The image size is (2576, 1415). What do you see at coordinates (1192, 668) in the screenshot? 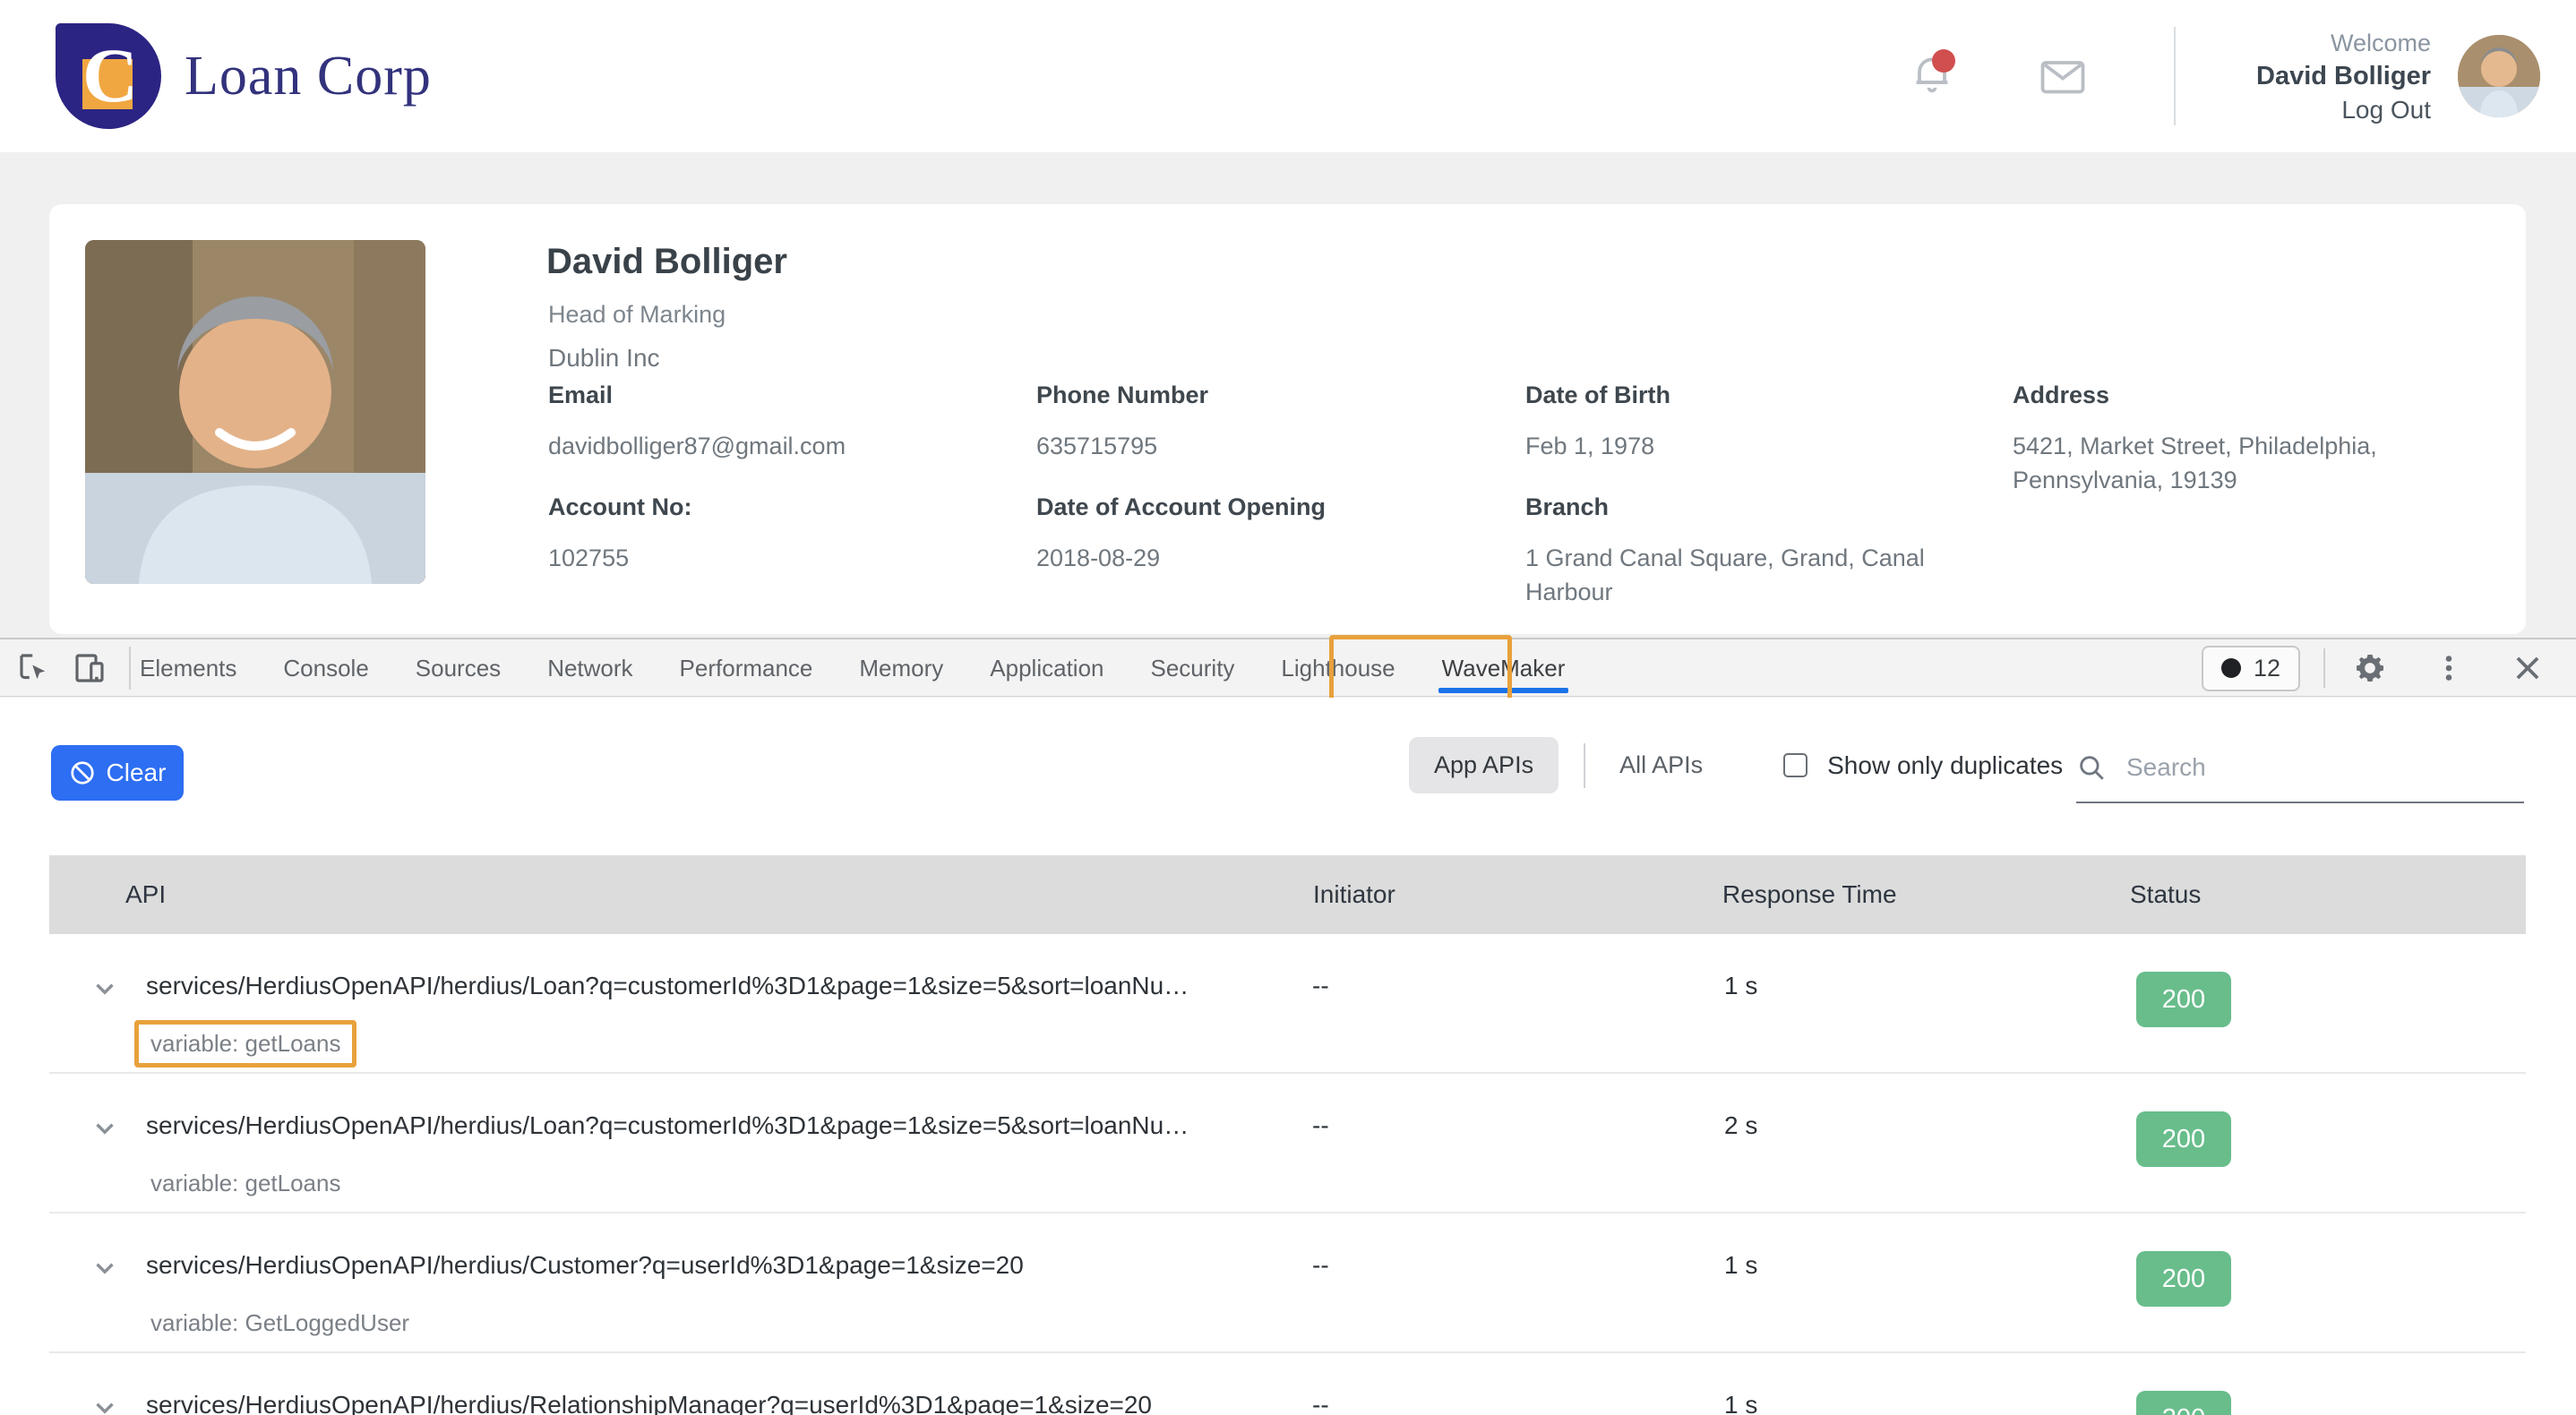
I see `tab-security: Security` at bounding box center [1192, 668].